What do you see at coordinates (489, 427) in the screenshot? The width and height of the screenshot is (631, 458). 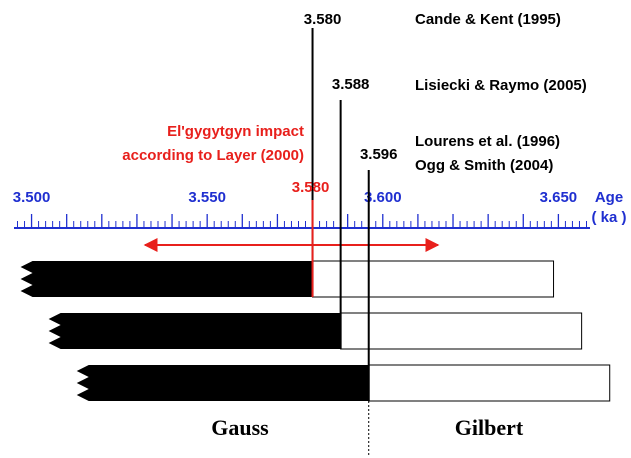 I see `chron-name: Gilbert` at bounding box center [489, 427].